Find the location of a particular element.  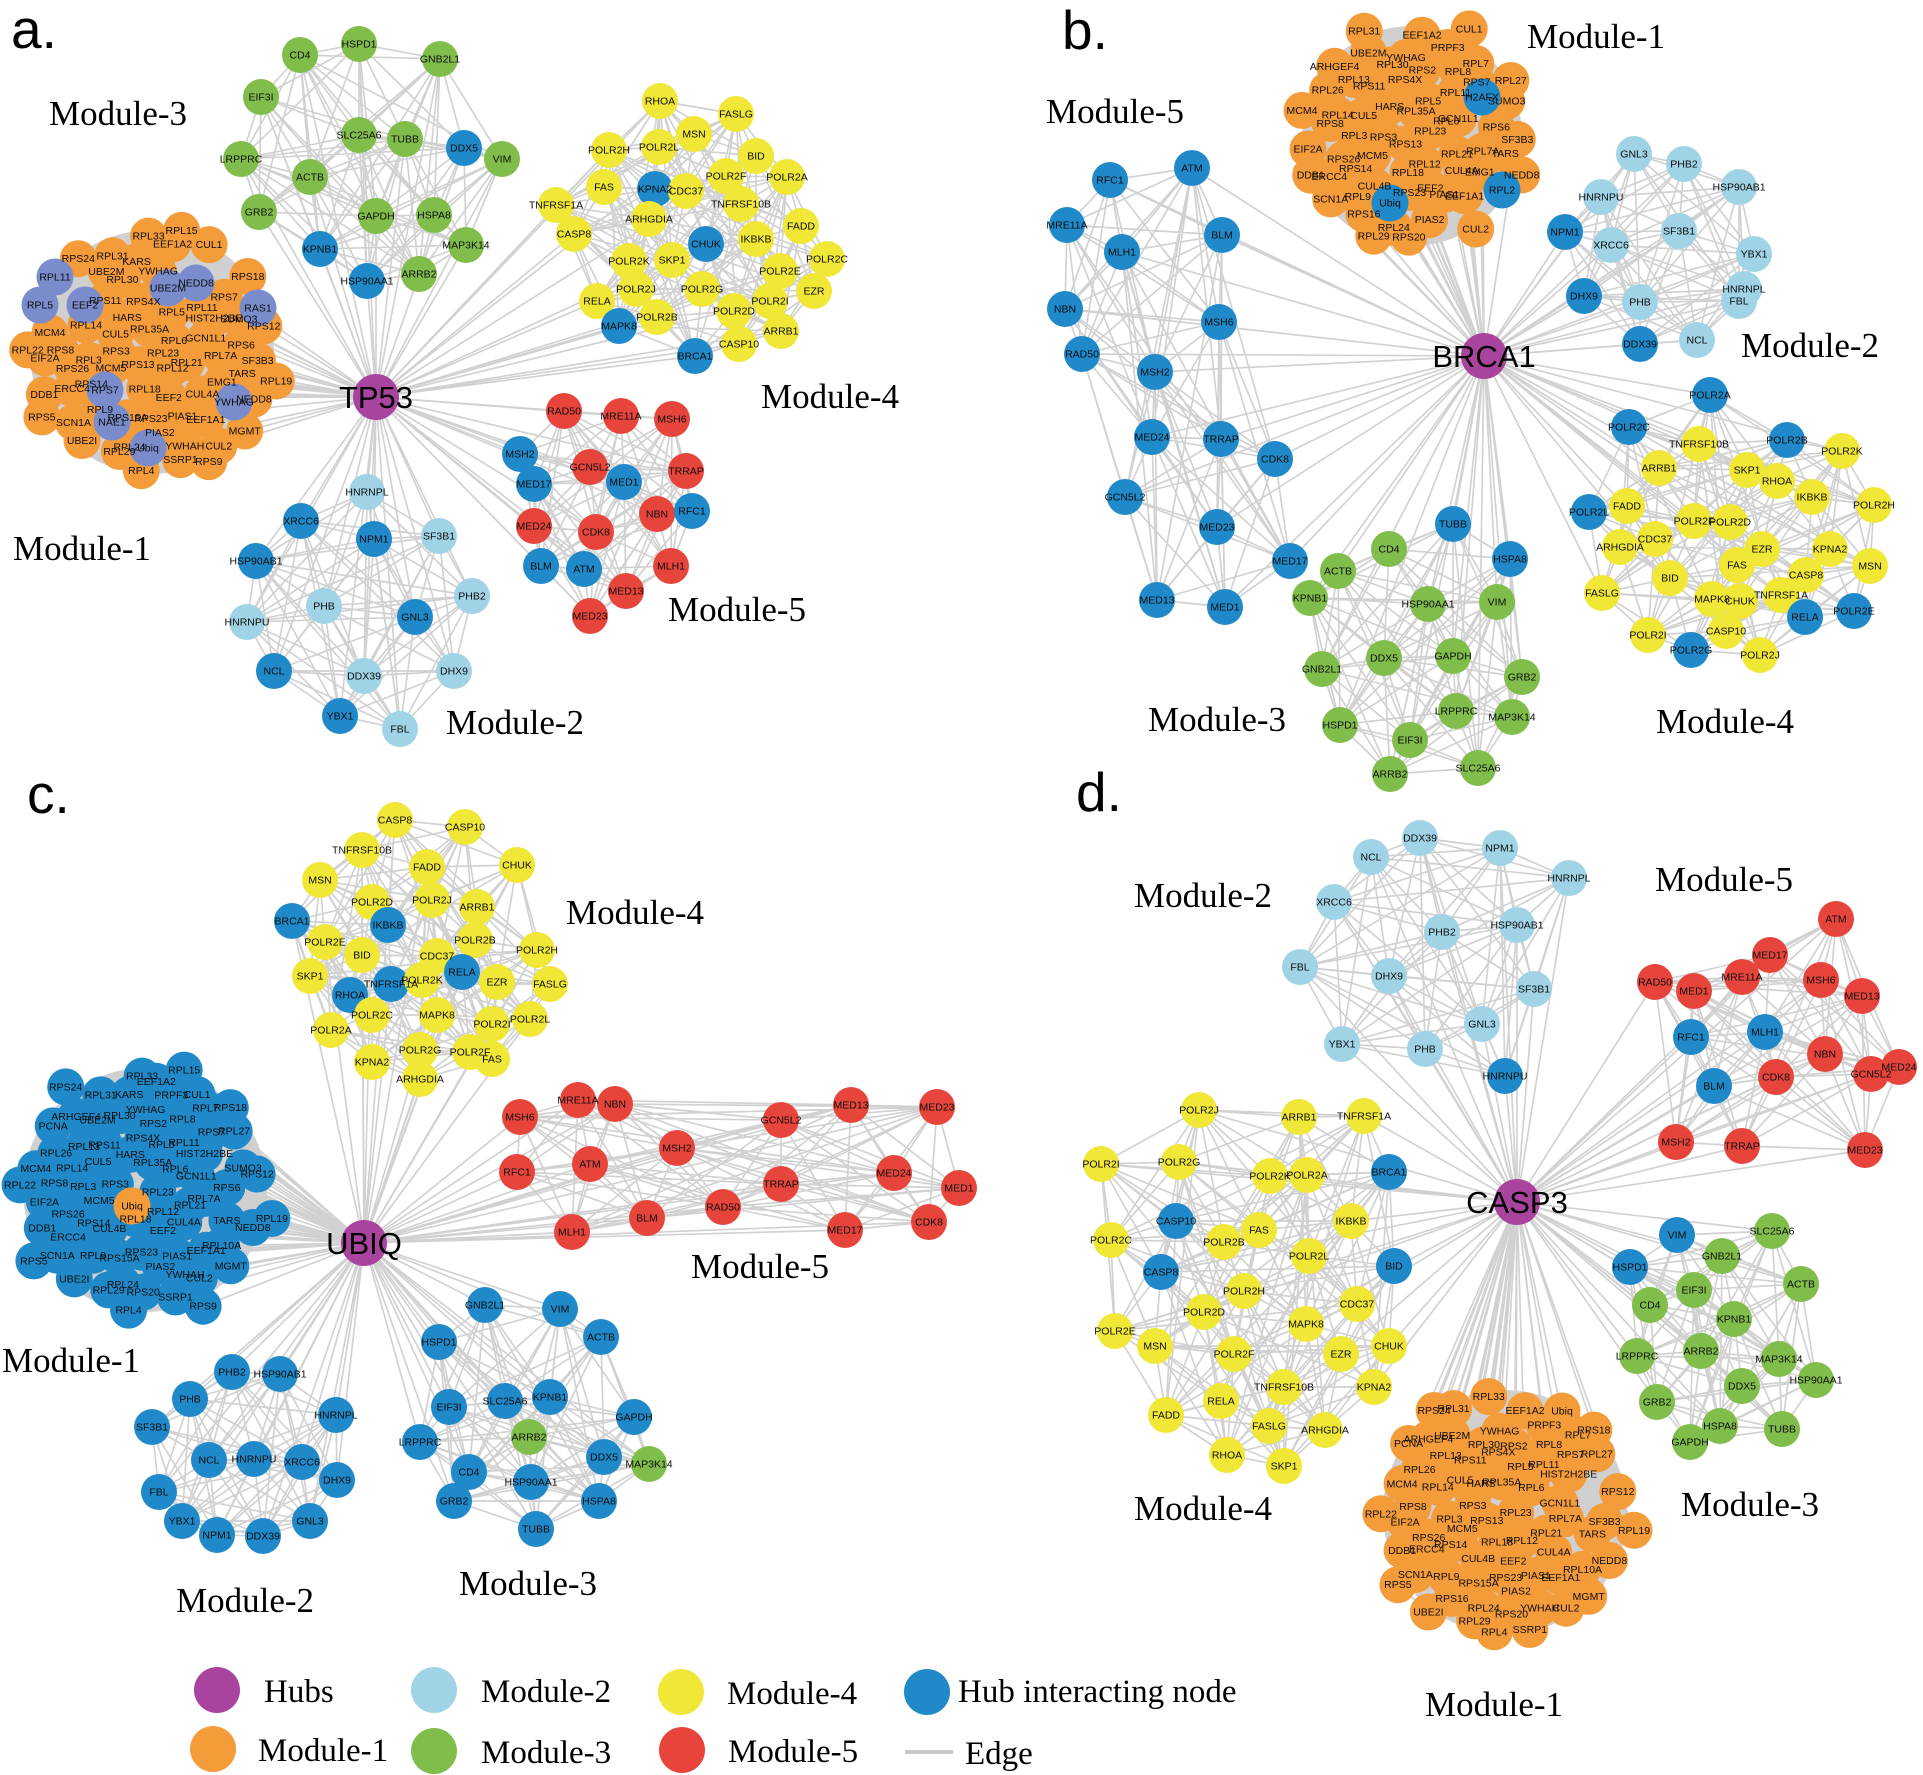

svg-text: GCN5L2 is located at coordinates (590, 468).